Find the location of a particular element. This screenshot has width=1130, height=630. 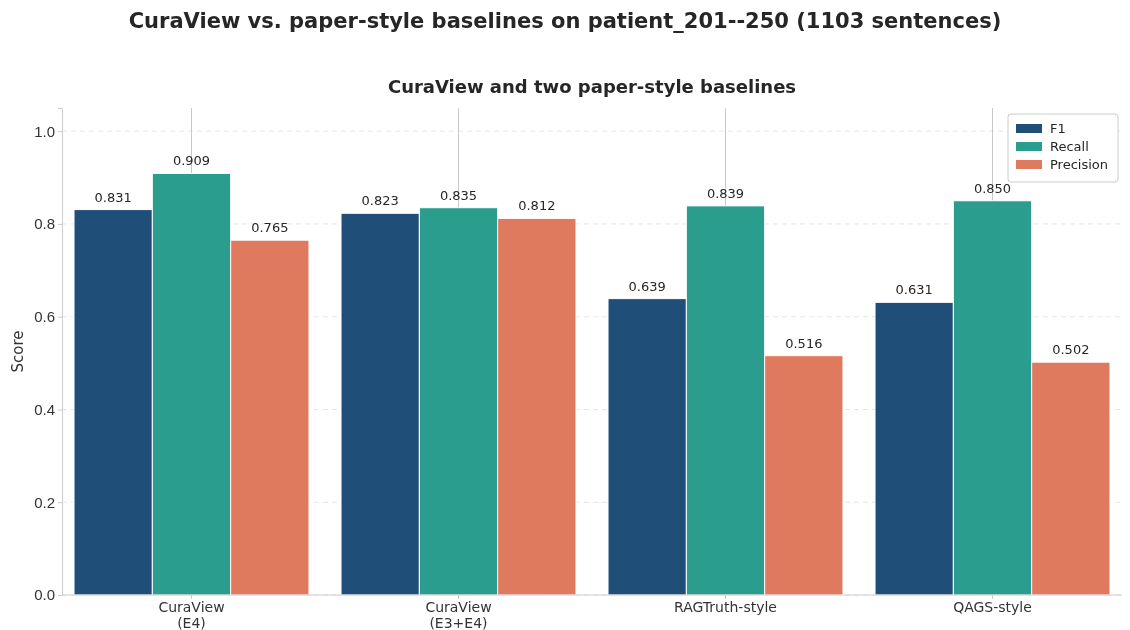

data-label: 0.502 is located at coordinates (1071, 350).